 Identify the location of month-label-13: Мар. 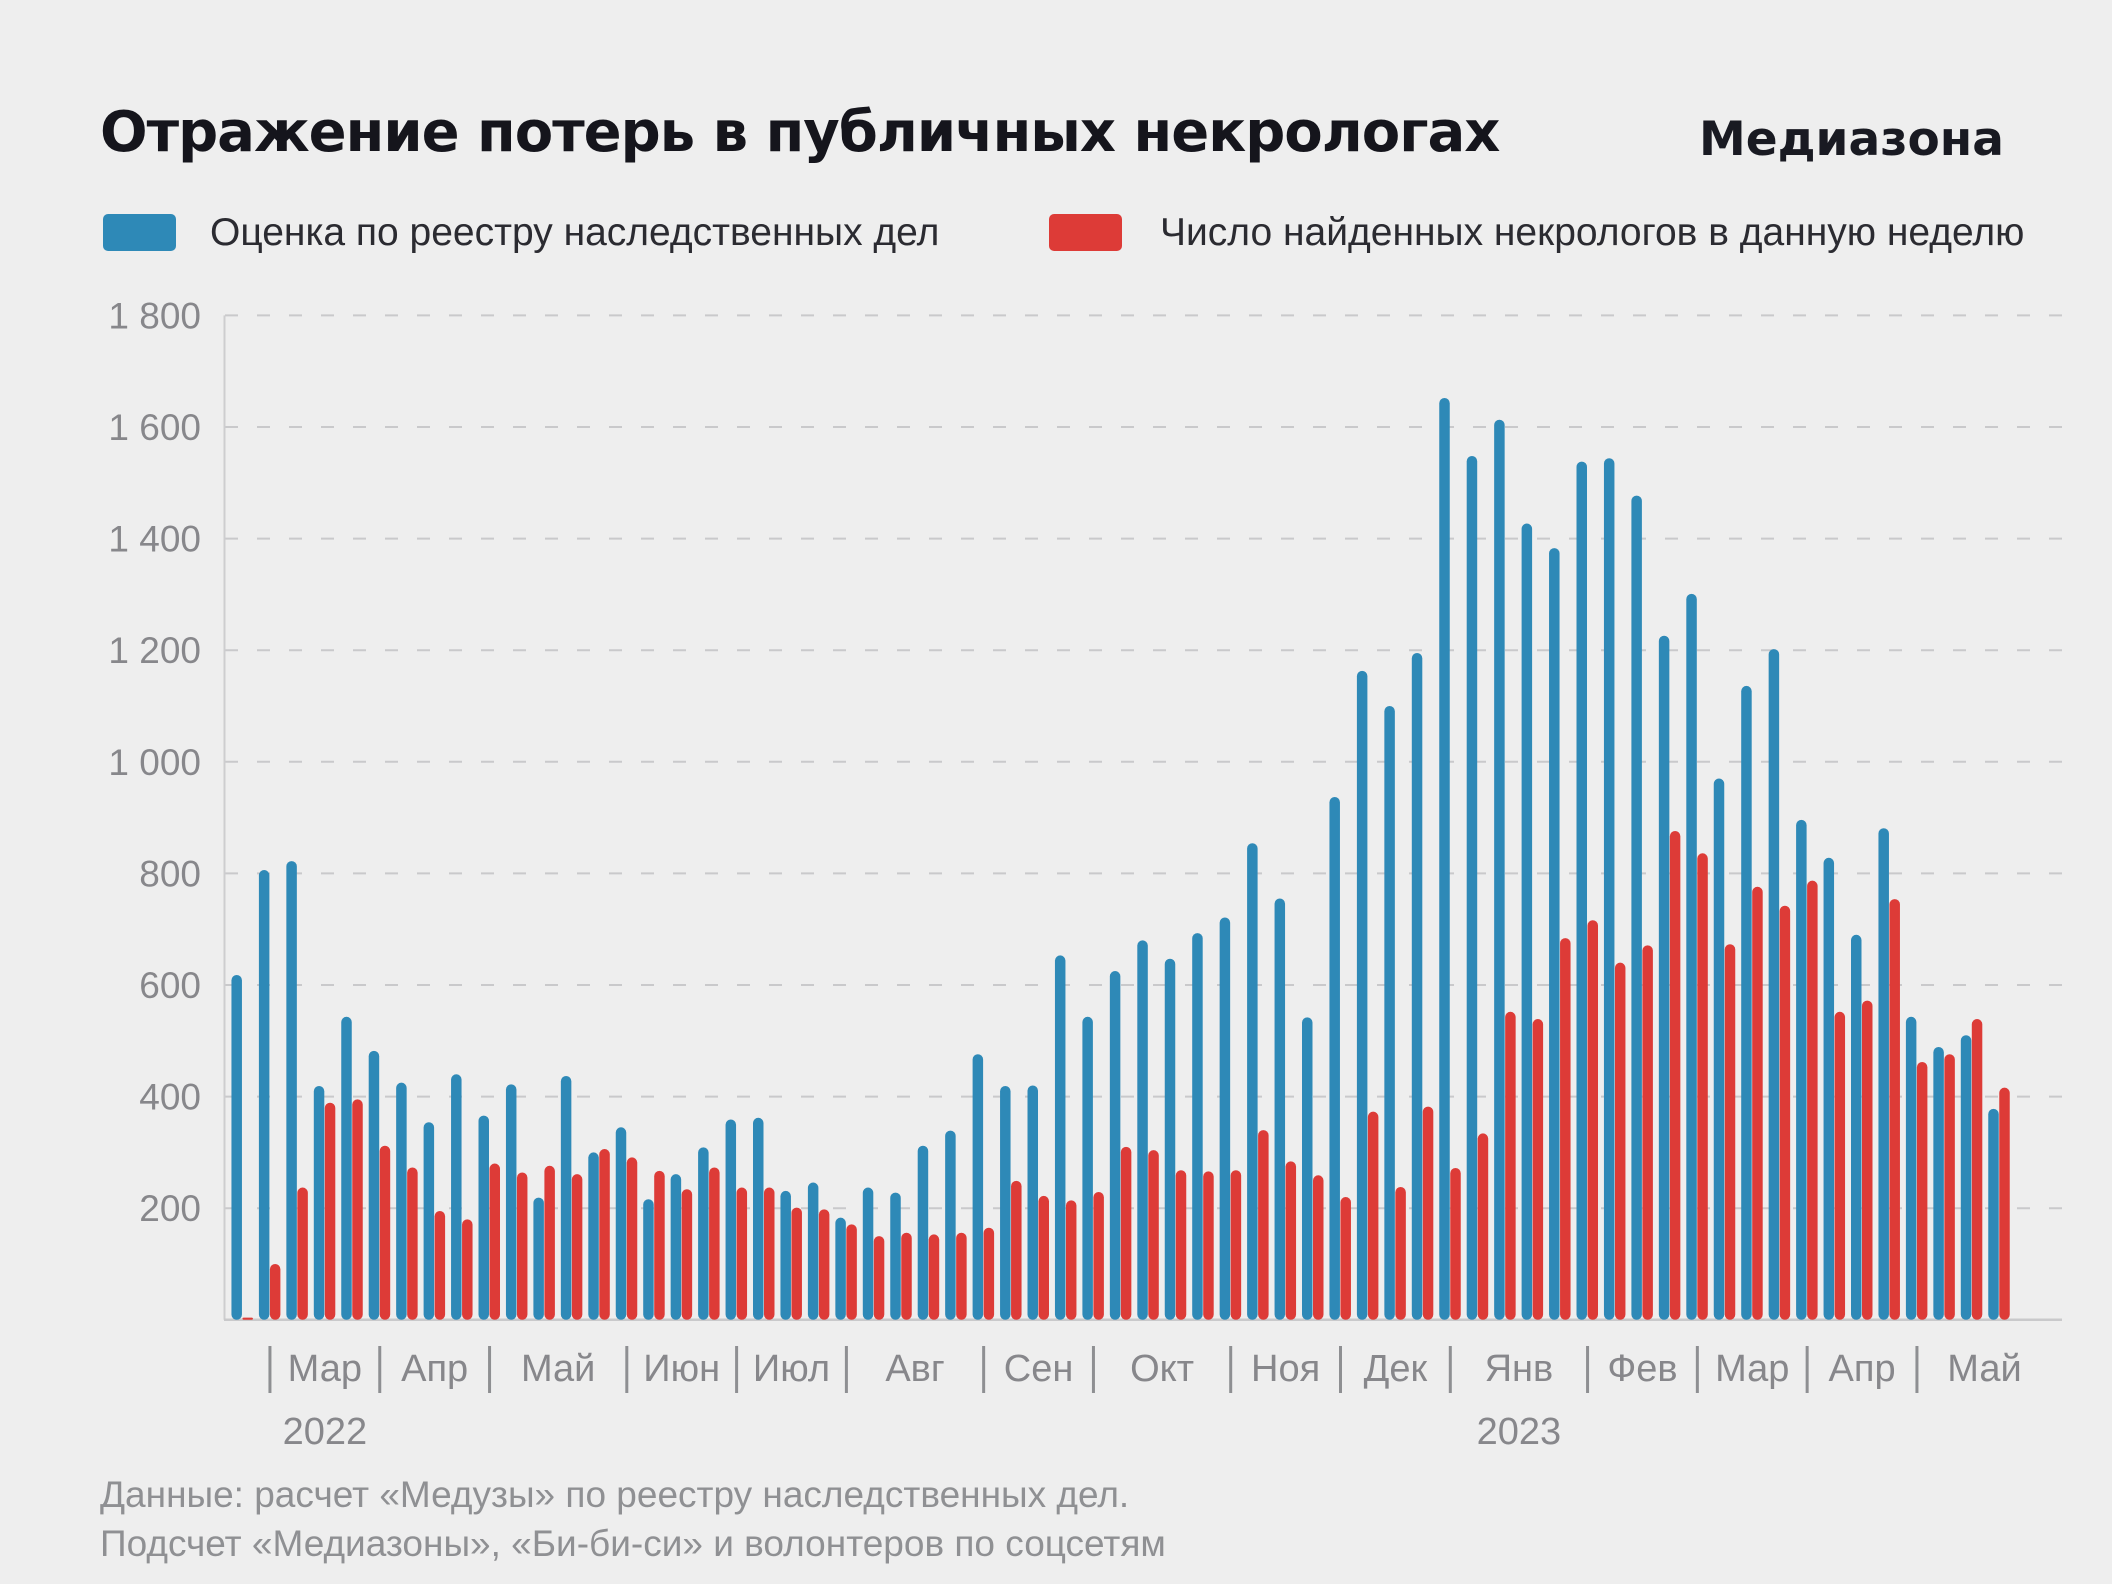
(1752, 1369).